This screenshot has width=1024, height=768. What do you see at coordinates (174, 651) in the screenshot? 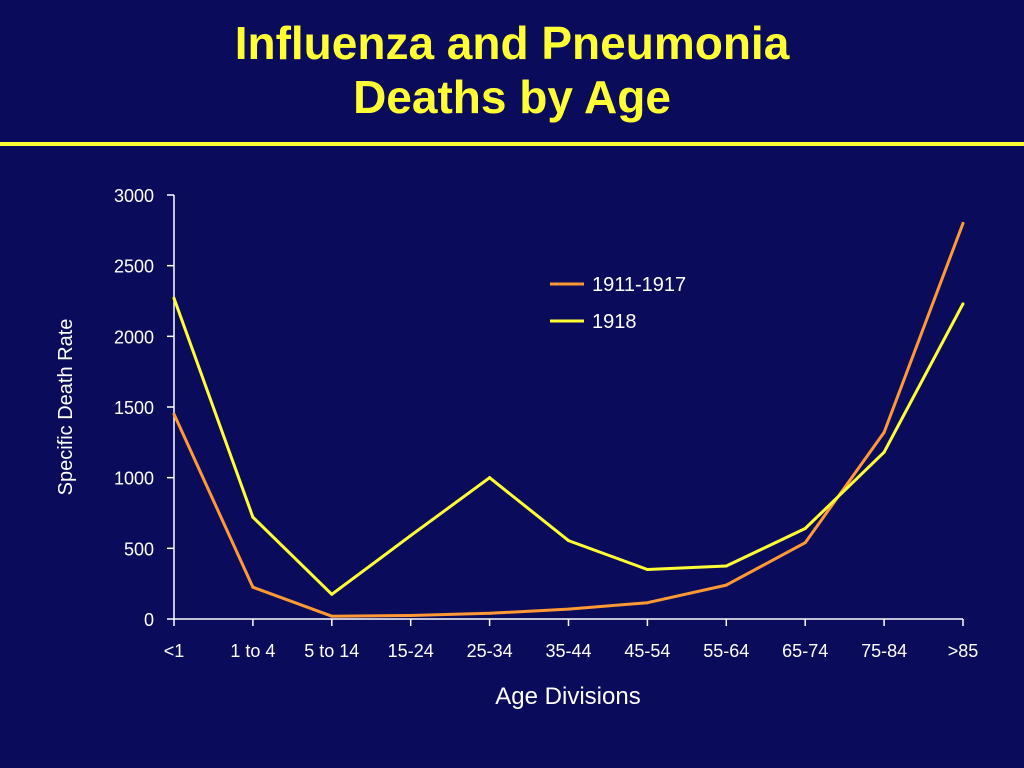
I see `x-tick-label: <1` at bounding box center [174, 651].